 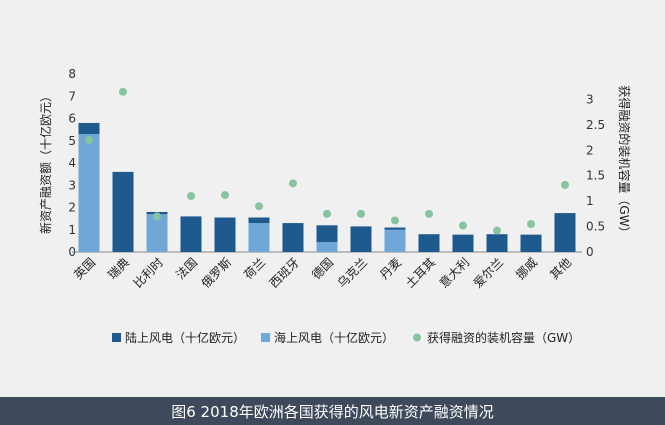 I want to click on figure-caption: 图6 2018年欧洲各国获得的风电新资产融资情况, so click(x=332, y=411).